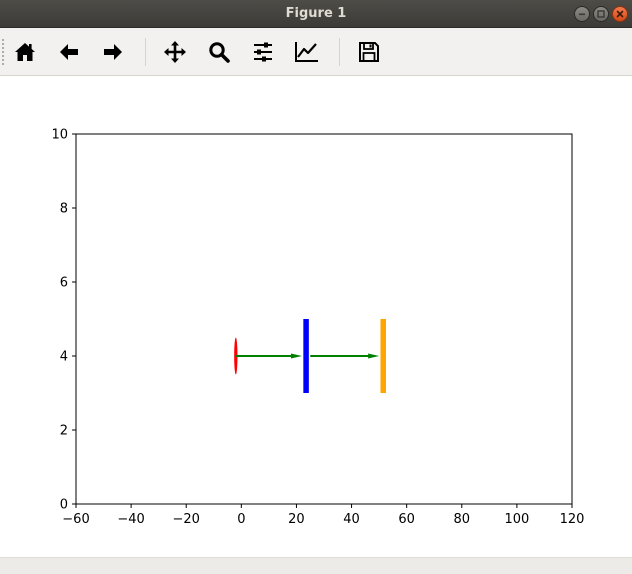 Image resolution: width=632 pixels, height=574 pixels. Describe the element at coordinates (59, 135) in the screenshot. I see `y-tick-label: 10` at that location.